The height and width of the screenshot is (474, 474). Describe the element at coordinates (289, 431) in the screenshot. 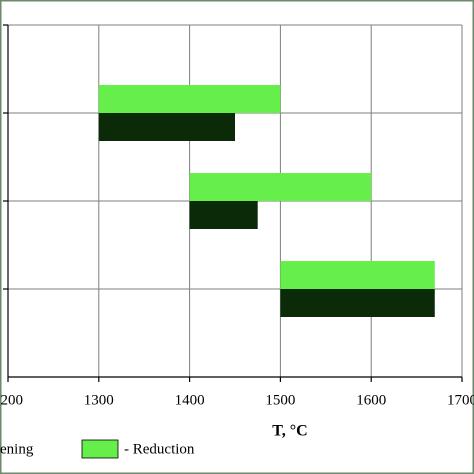

I see `x-axis-label: T, °C` at that location.